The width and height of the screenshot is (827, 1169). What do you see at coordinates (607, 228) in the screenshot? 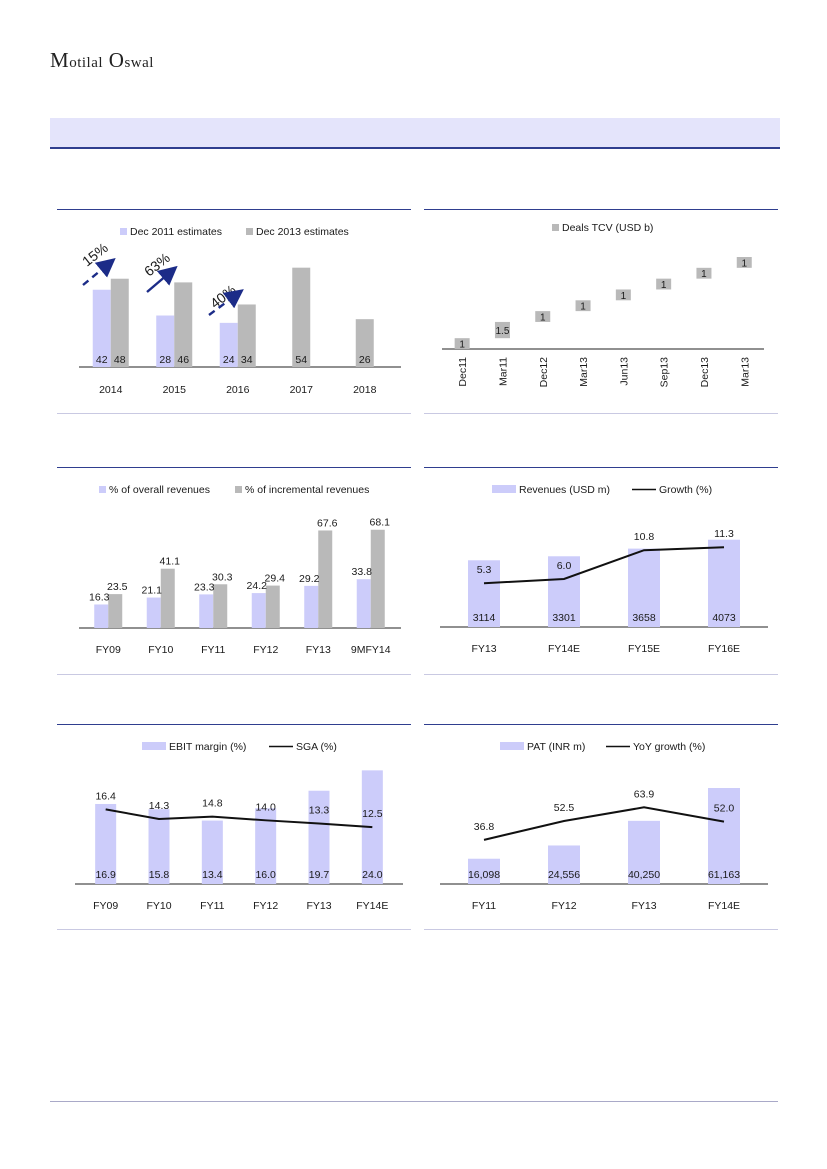
I see `legend-deals-text: Deals TCV (USD b)` at bounding box center [607, 228].